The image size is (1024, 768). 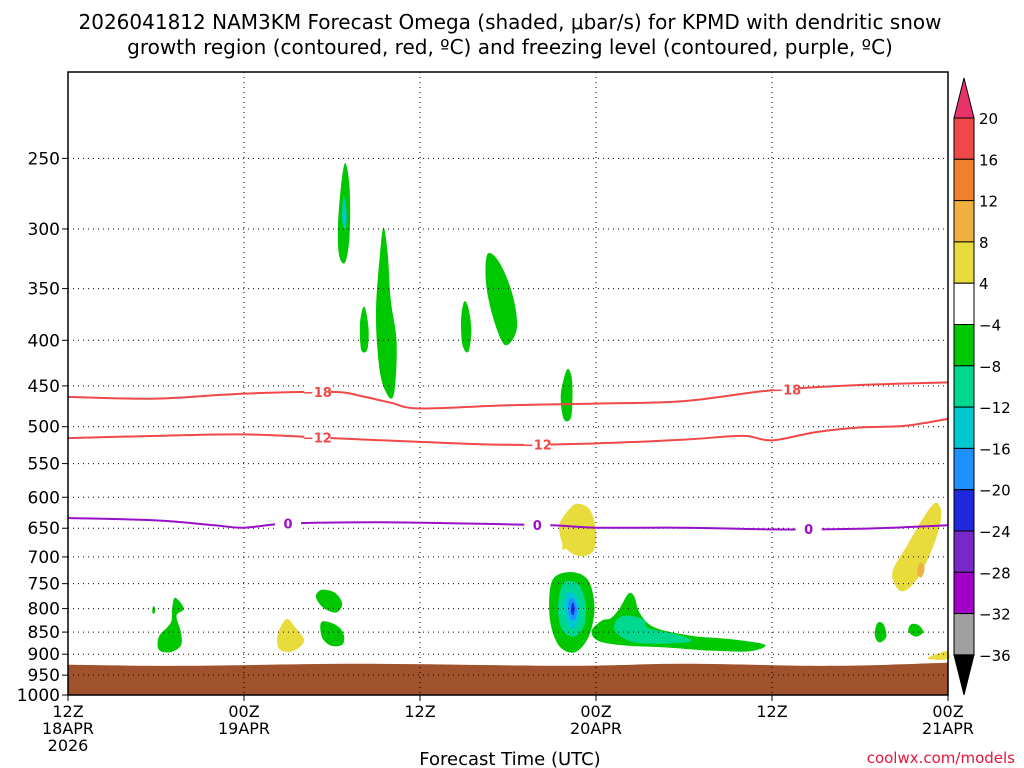 What do you see at coordinates (995, 491) in the screenshot?
I see `colorbar-label-9: −20` at bounding box center [995, 491].